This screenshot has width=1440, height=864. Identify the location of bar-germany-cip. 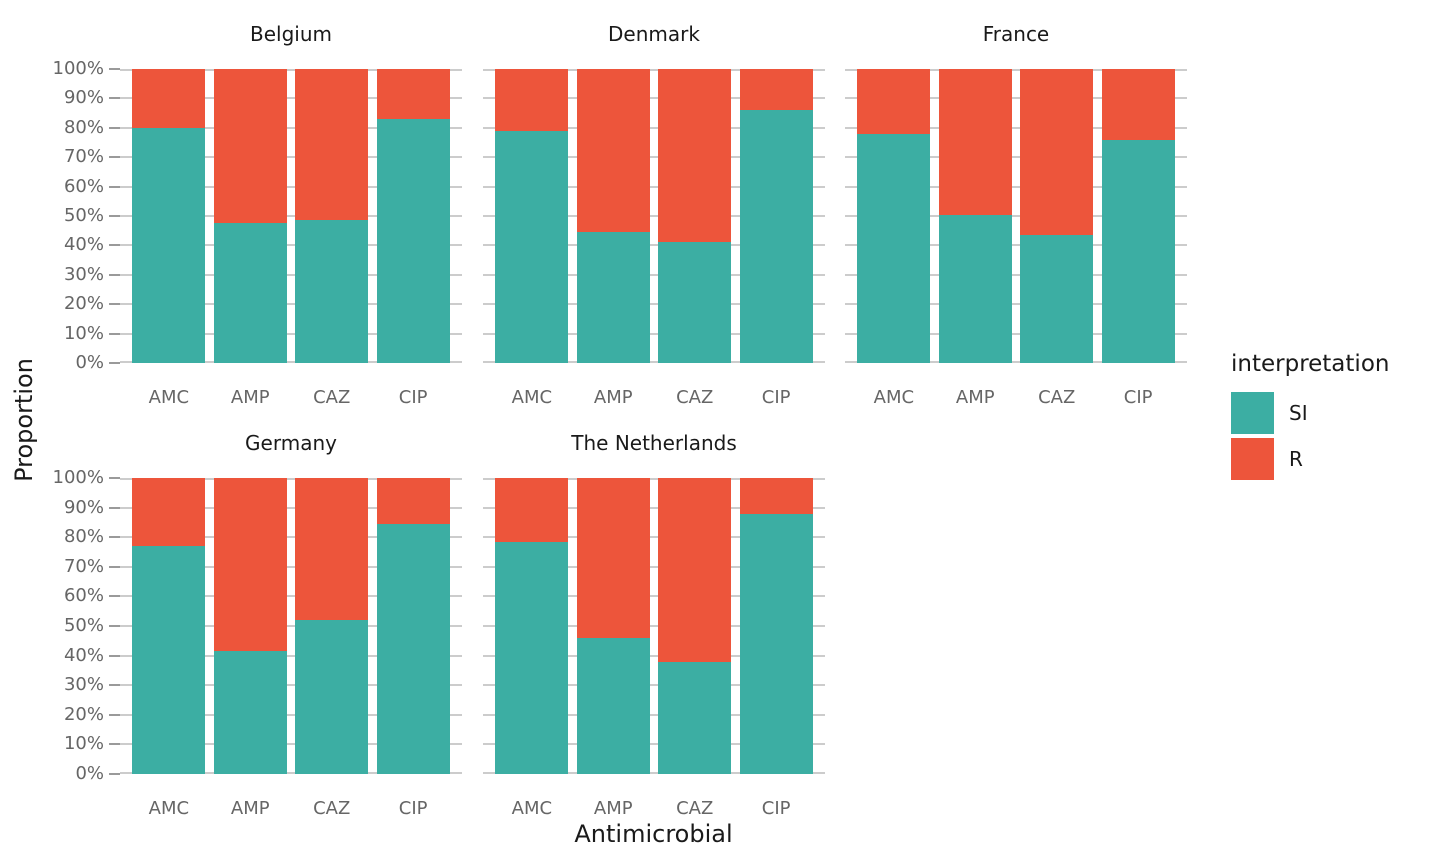
(413, 626).